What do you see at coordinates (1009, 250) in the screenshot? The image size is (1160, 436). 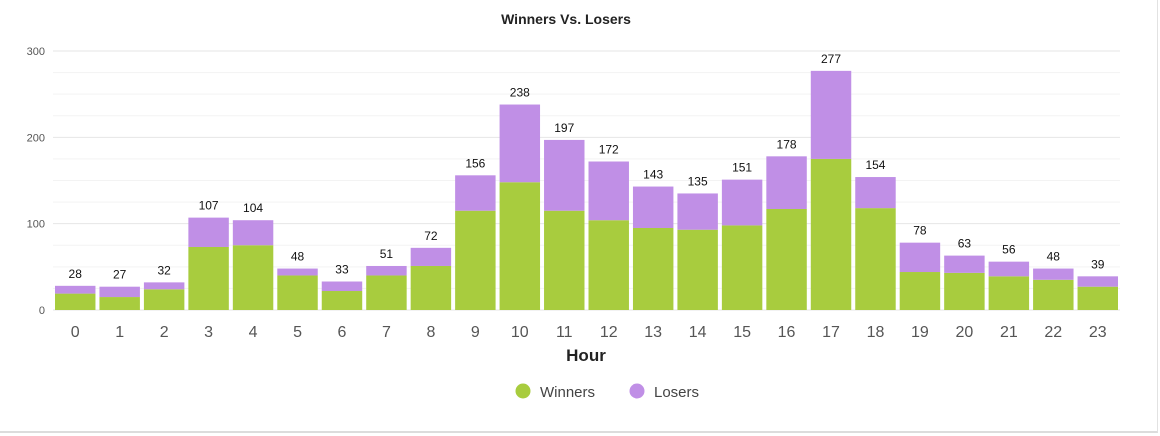 I see `data-label: 56` at bounding box center [1009, 250].